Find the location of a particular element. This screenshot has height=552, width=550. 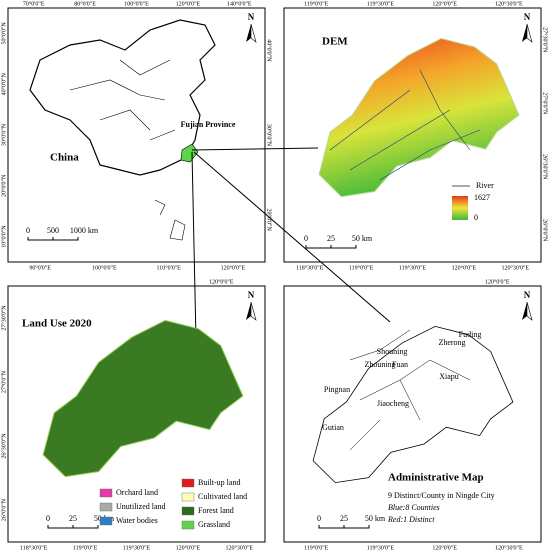

panel-title: Land Use 2020 is located at coordinates (57, 324).